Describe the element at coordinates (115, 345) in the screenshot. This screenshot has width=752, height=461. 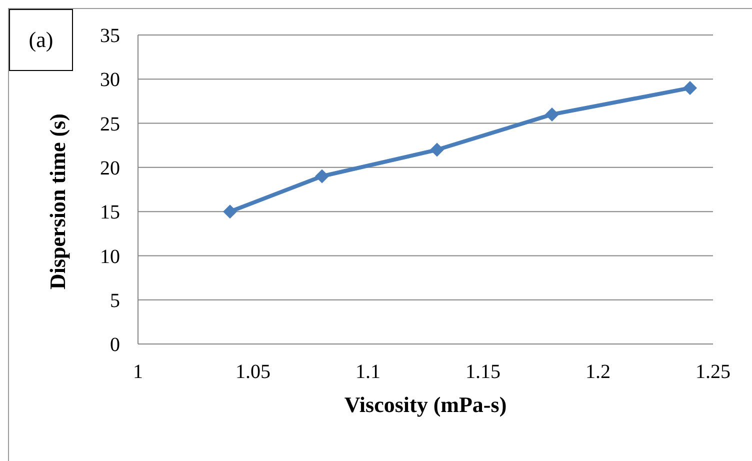
I see `y-tick-label: 0` at that location.